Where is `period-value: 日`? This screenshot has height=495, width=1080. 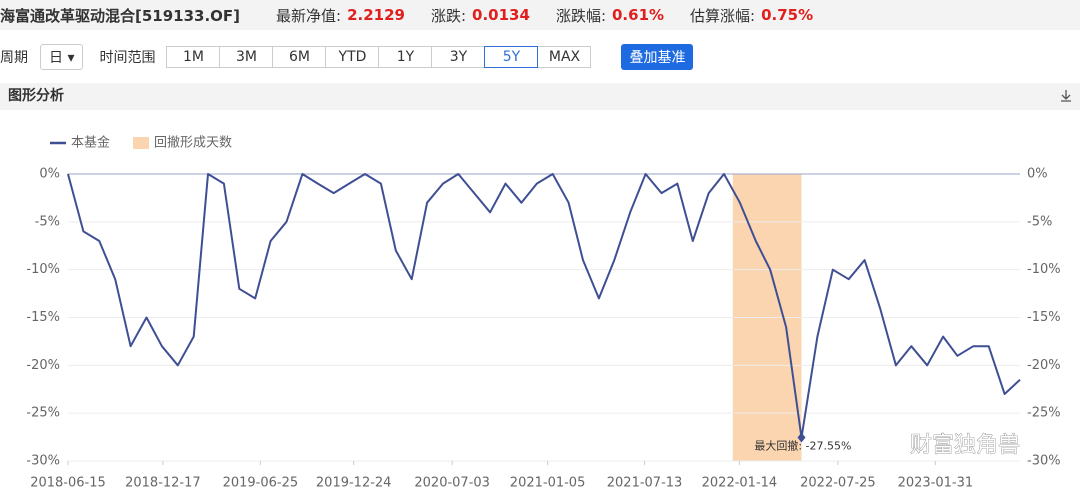 period-value: 日 is located at coordinates (56, 58).